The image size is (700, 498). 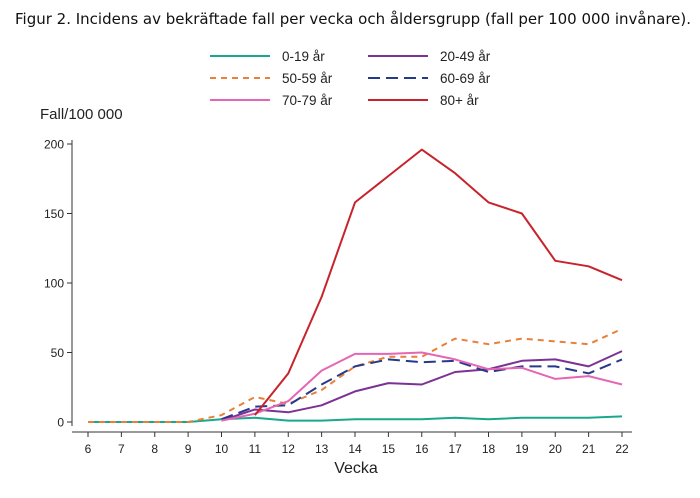 I want to click on x-tick-label: 16, so click(x=422, y=449).